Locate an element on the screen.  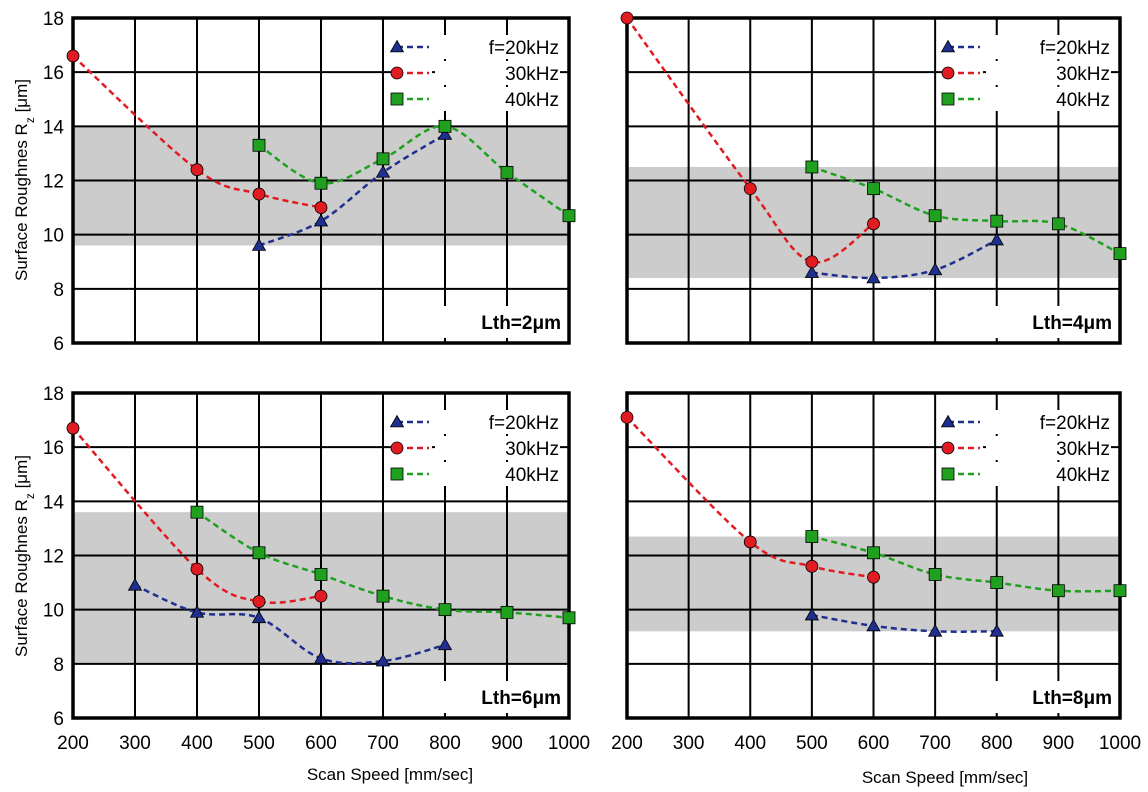
x-tick-label: 400 is located at coordinates (197, 743).